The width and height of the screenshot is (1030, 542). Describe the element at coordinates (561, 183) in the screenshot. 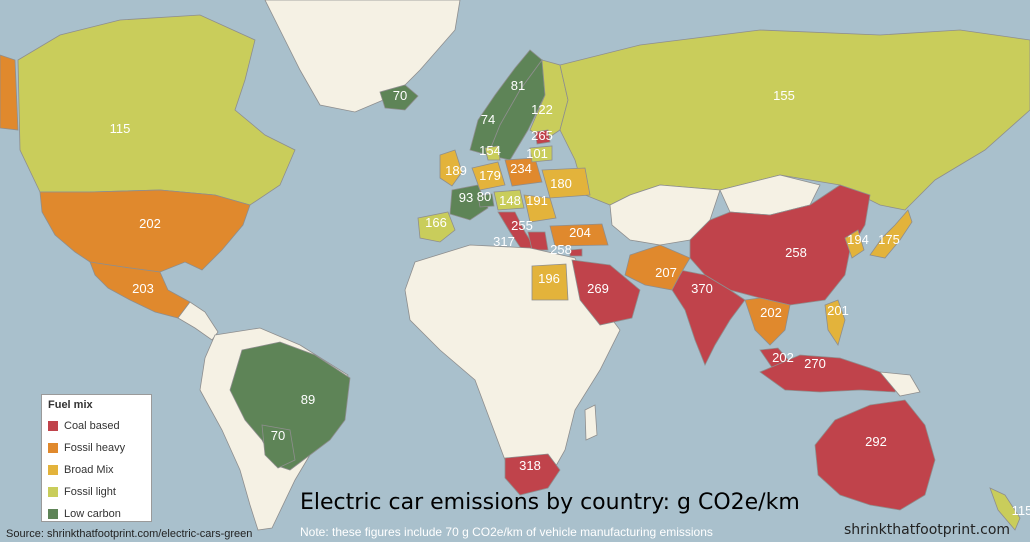

I see `value-label-ukraine: 180` at that location.